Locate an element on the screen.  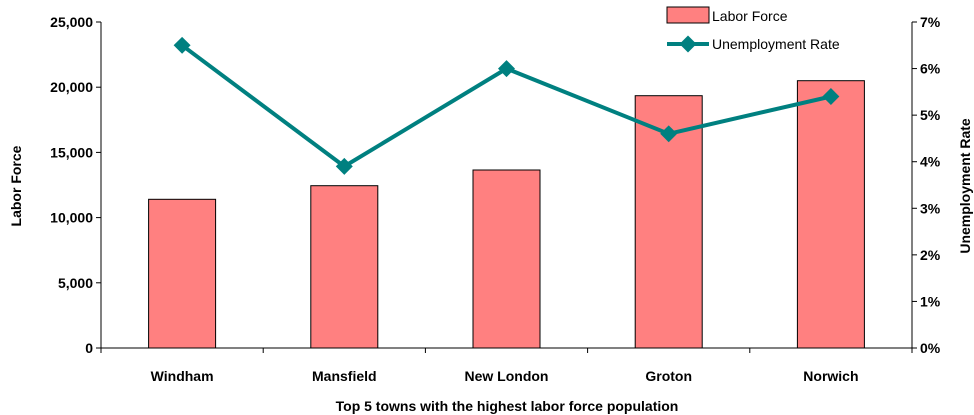
unemployment-point-groton is located at coordinates (669, 134).